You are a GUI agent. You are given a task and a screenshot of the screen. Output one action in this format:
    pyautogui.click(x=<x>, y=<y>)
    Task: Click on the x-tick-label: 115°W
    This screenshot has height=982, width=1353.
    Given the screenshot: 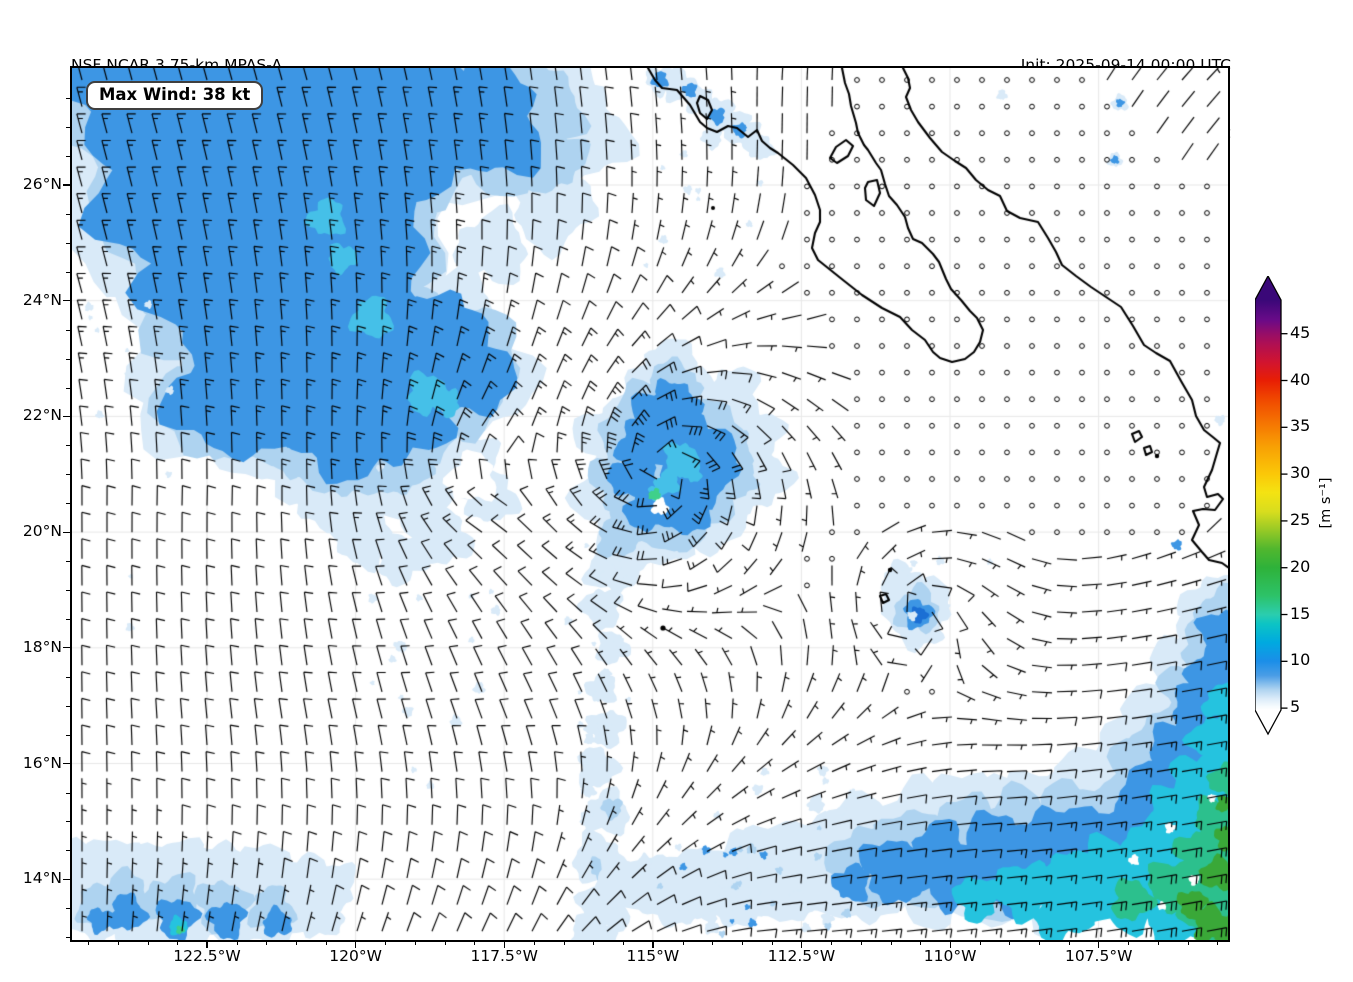 What is the action you would take?
    pyautogui.click(x=653, y=956)
    